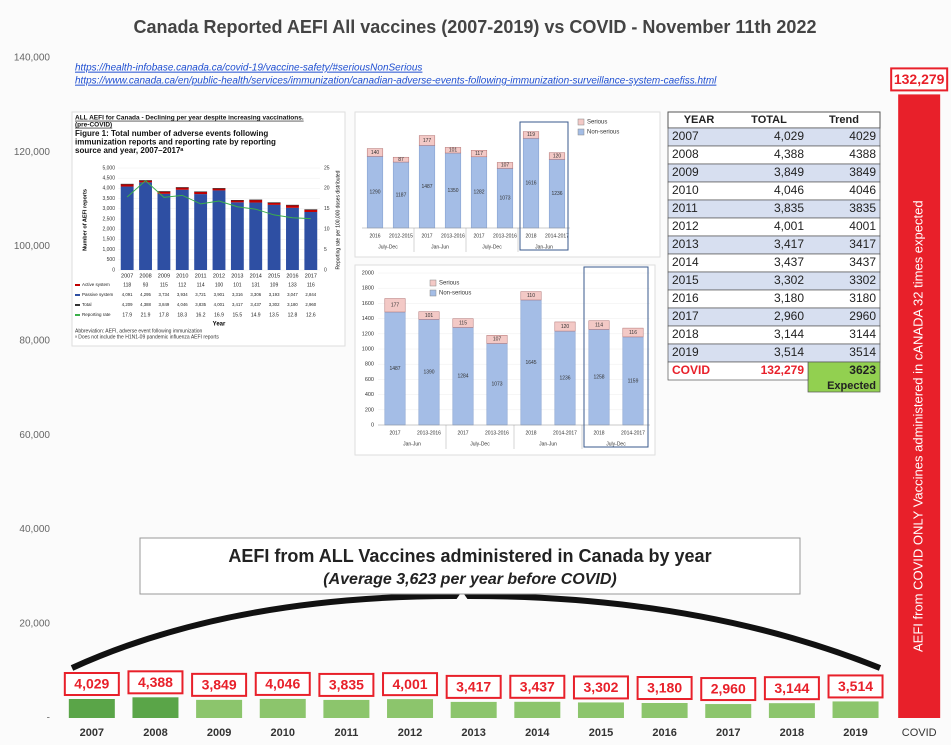 The height and width of the screenshot is (745, 951). I want to click on table-cell: 101, so click(237, 285).